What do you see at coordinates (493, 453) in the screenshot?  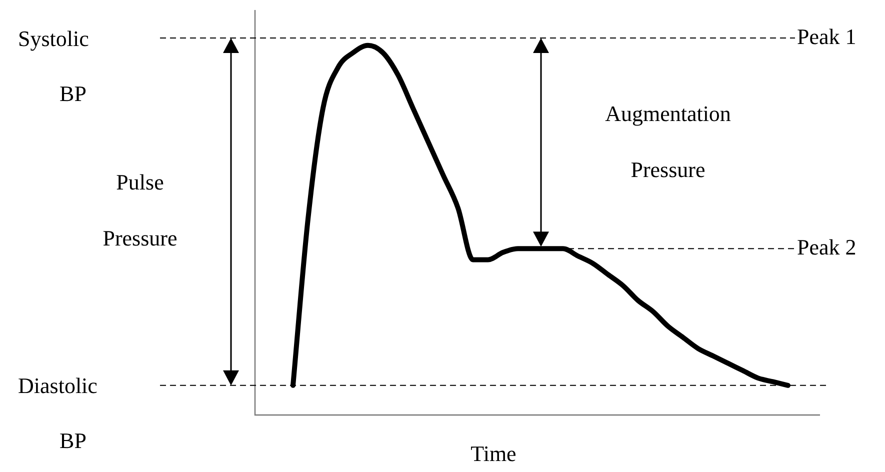 I see `x-axis-title: Time` at bounding box center [493, 453].